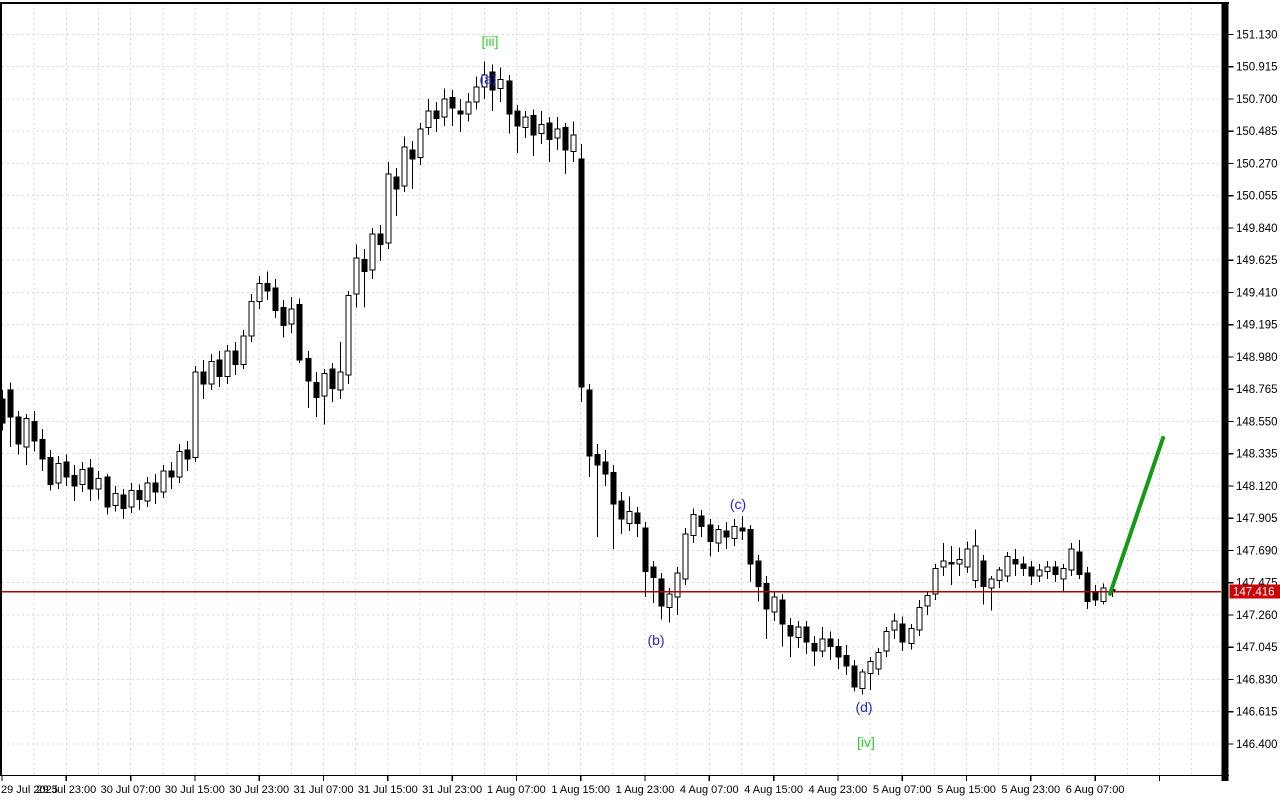  Describe the element at coordinates (773, 790) in the screenshot. I see `time-tick-label: 4 Aug 15:00` at that location.